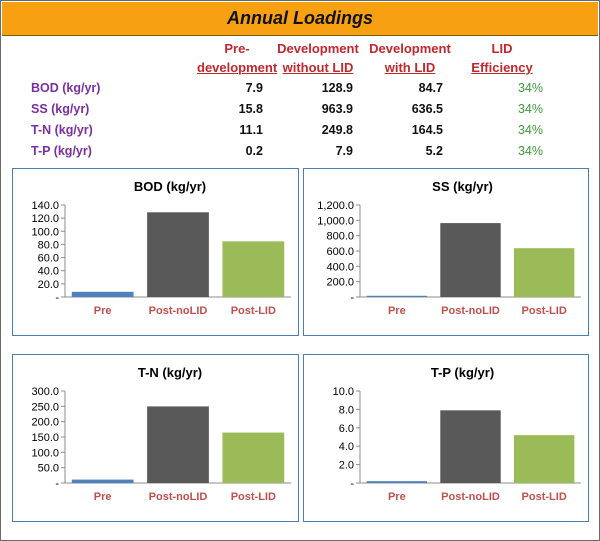  Describe the element at coordinates (344, 151) in the screenshot. I see `cell-no-lid: 7.9` at that location.